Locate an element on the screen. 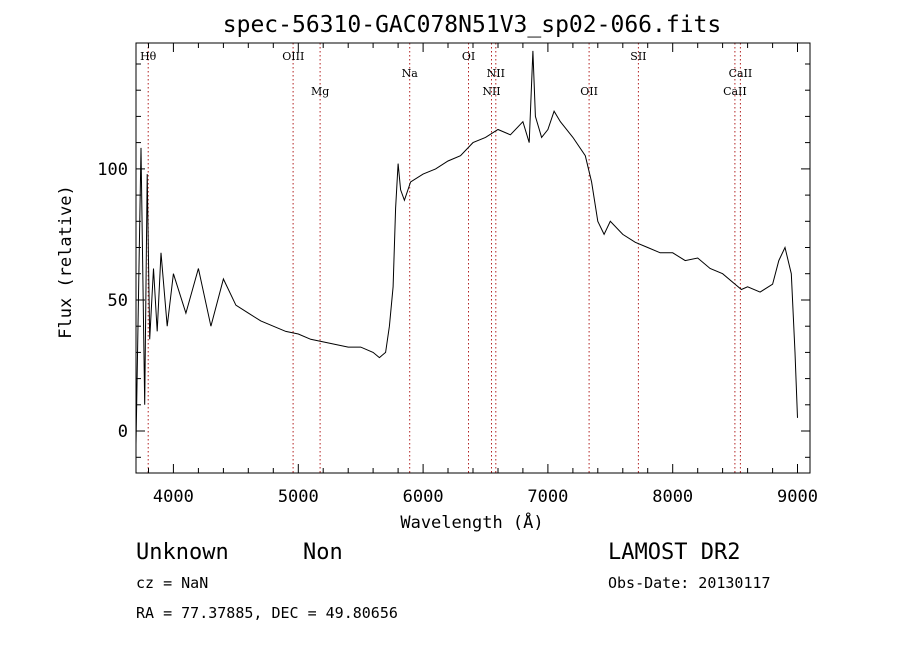  x-tick-label: 6000 is located at coordinates (423, 497).